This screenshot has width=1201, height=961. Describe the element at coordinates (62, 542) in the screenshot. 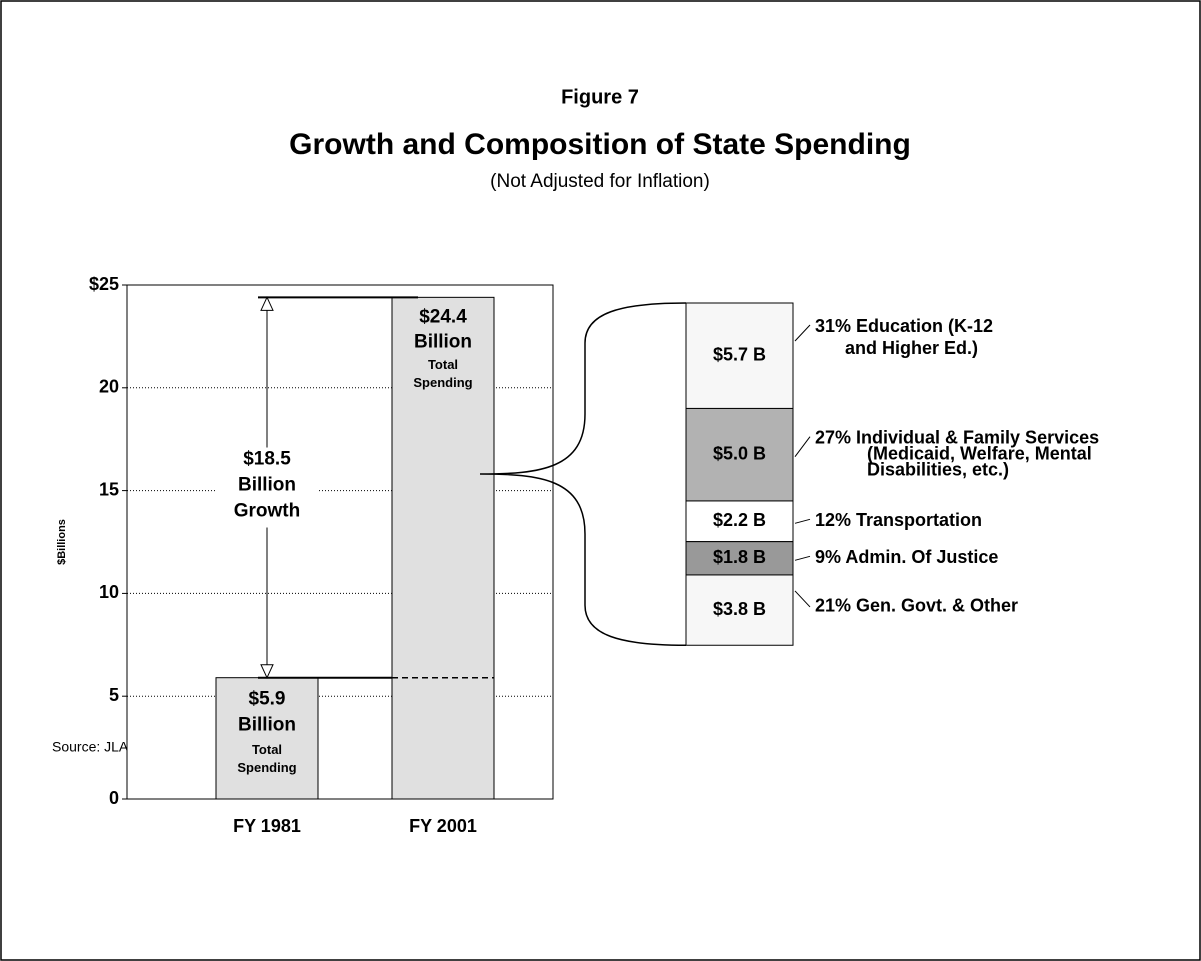

I see `y-axis-label: $Billions` at that location.